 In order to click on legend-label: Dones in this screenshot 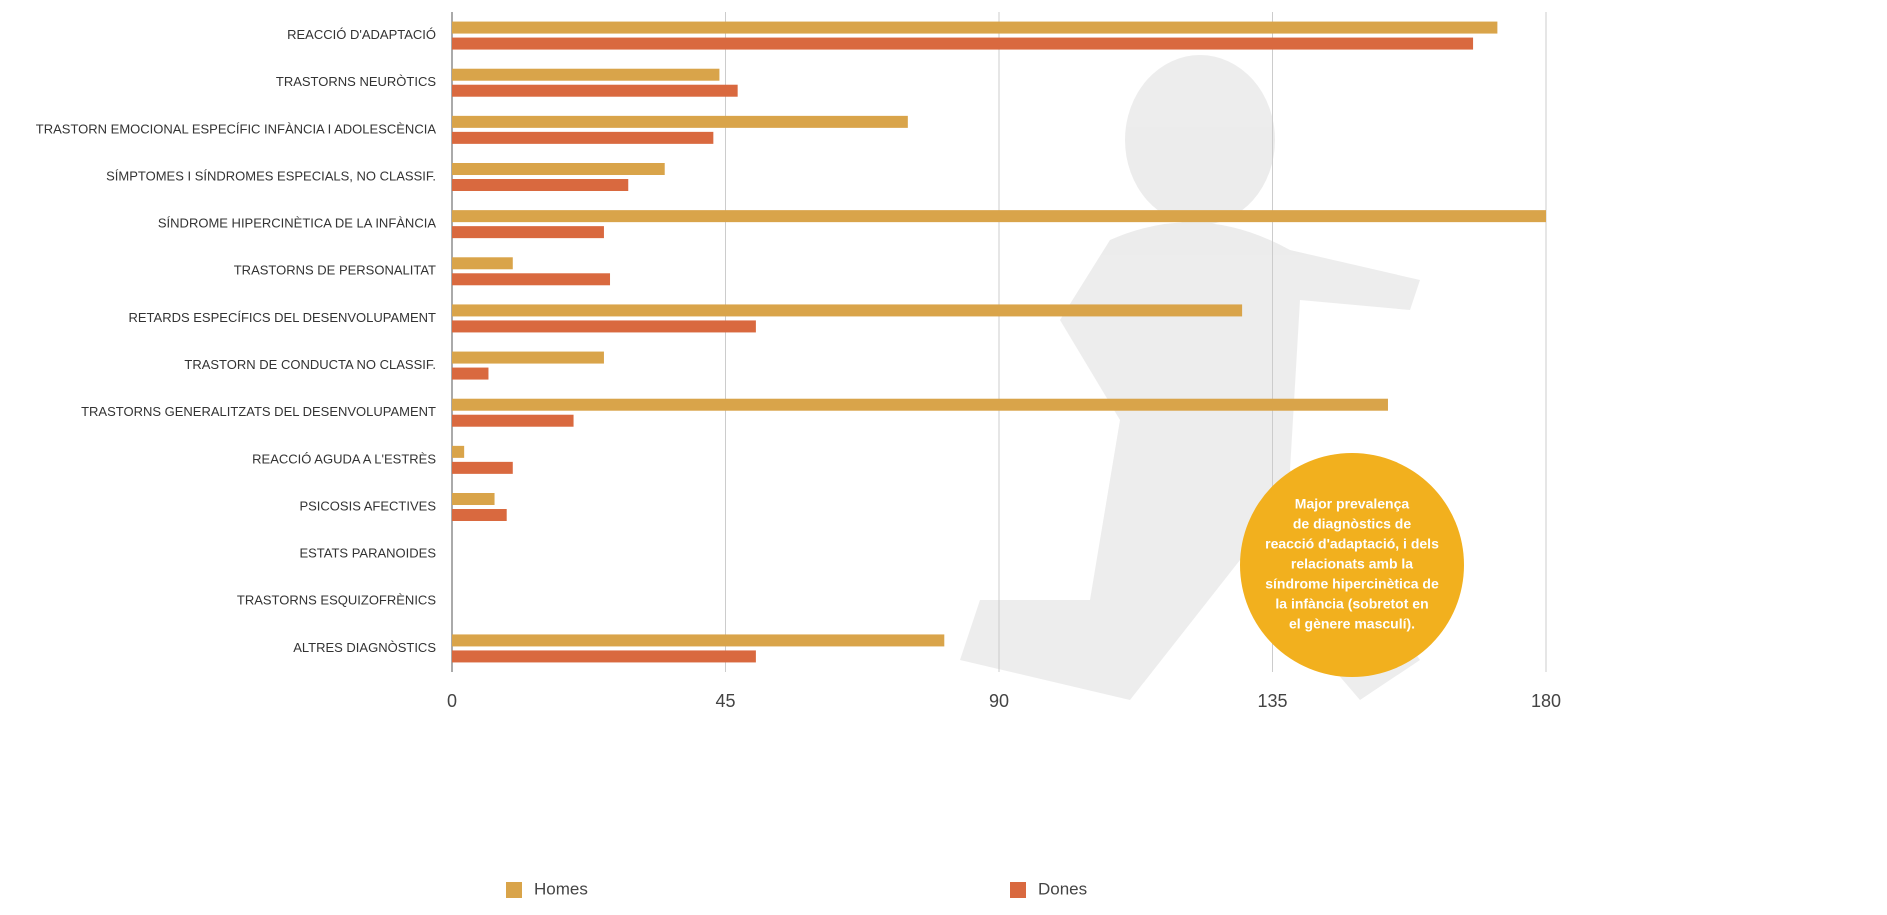, I will do `click(1062, 888)`.